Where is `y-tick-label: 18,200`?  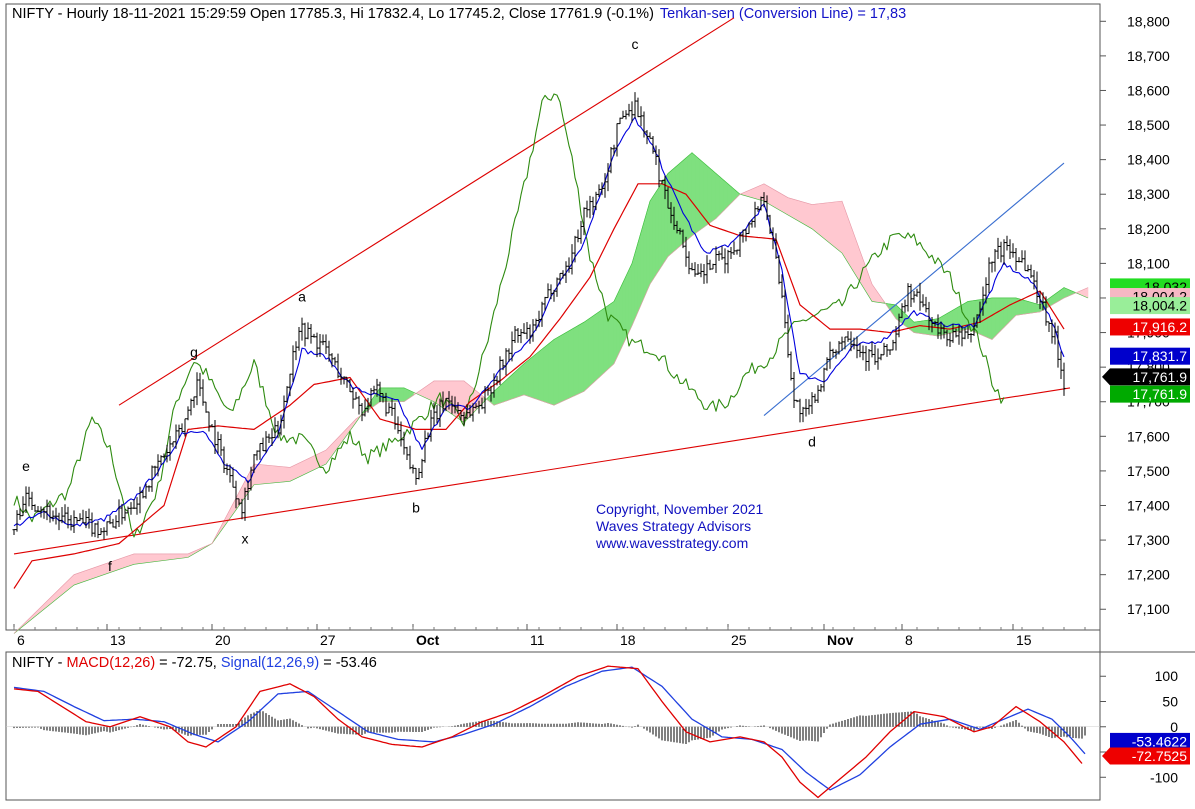 y-tick-label: 18,200 is located at coordinates (1148, 229).